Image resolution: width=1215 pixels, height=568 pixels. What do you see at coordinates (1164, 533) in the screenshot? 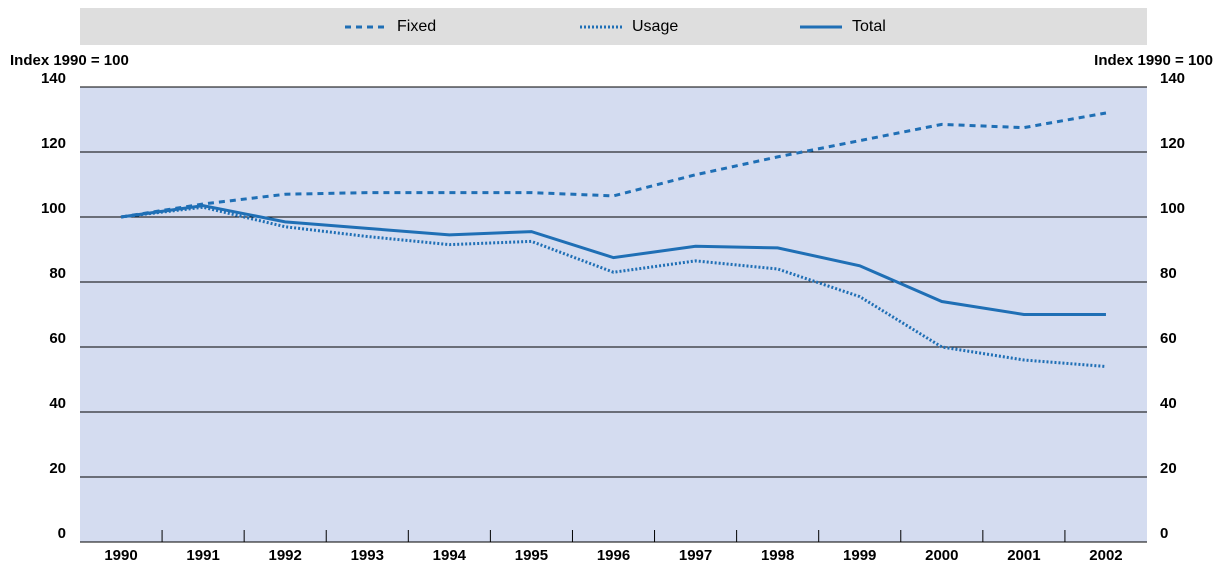
I see `y2-tick-label: 0` at bounding box center [1164, 533].